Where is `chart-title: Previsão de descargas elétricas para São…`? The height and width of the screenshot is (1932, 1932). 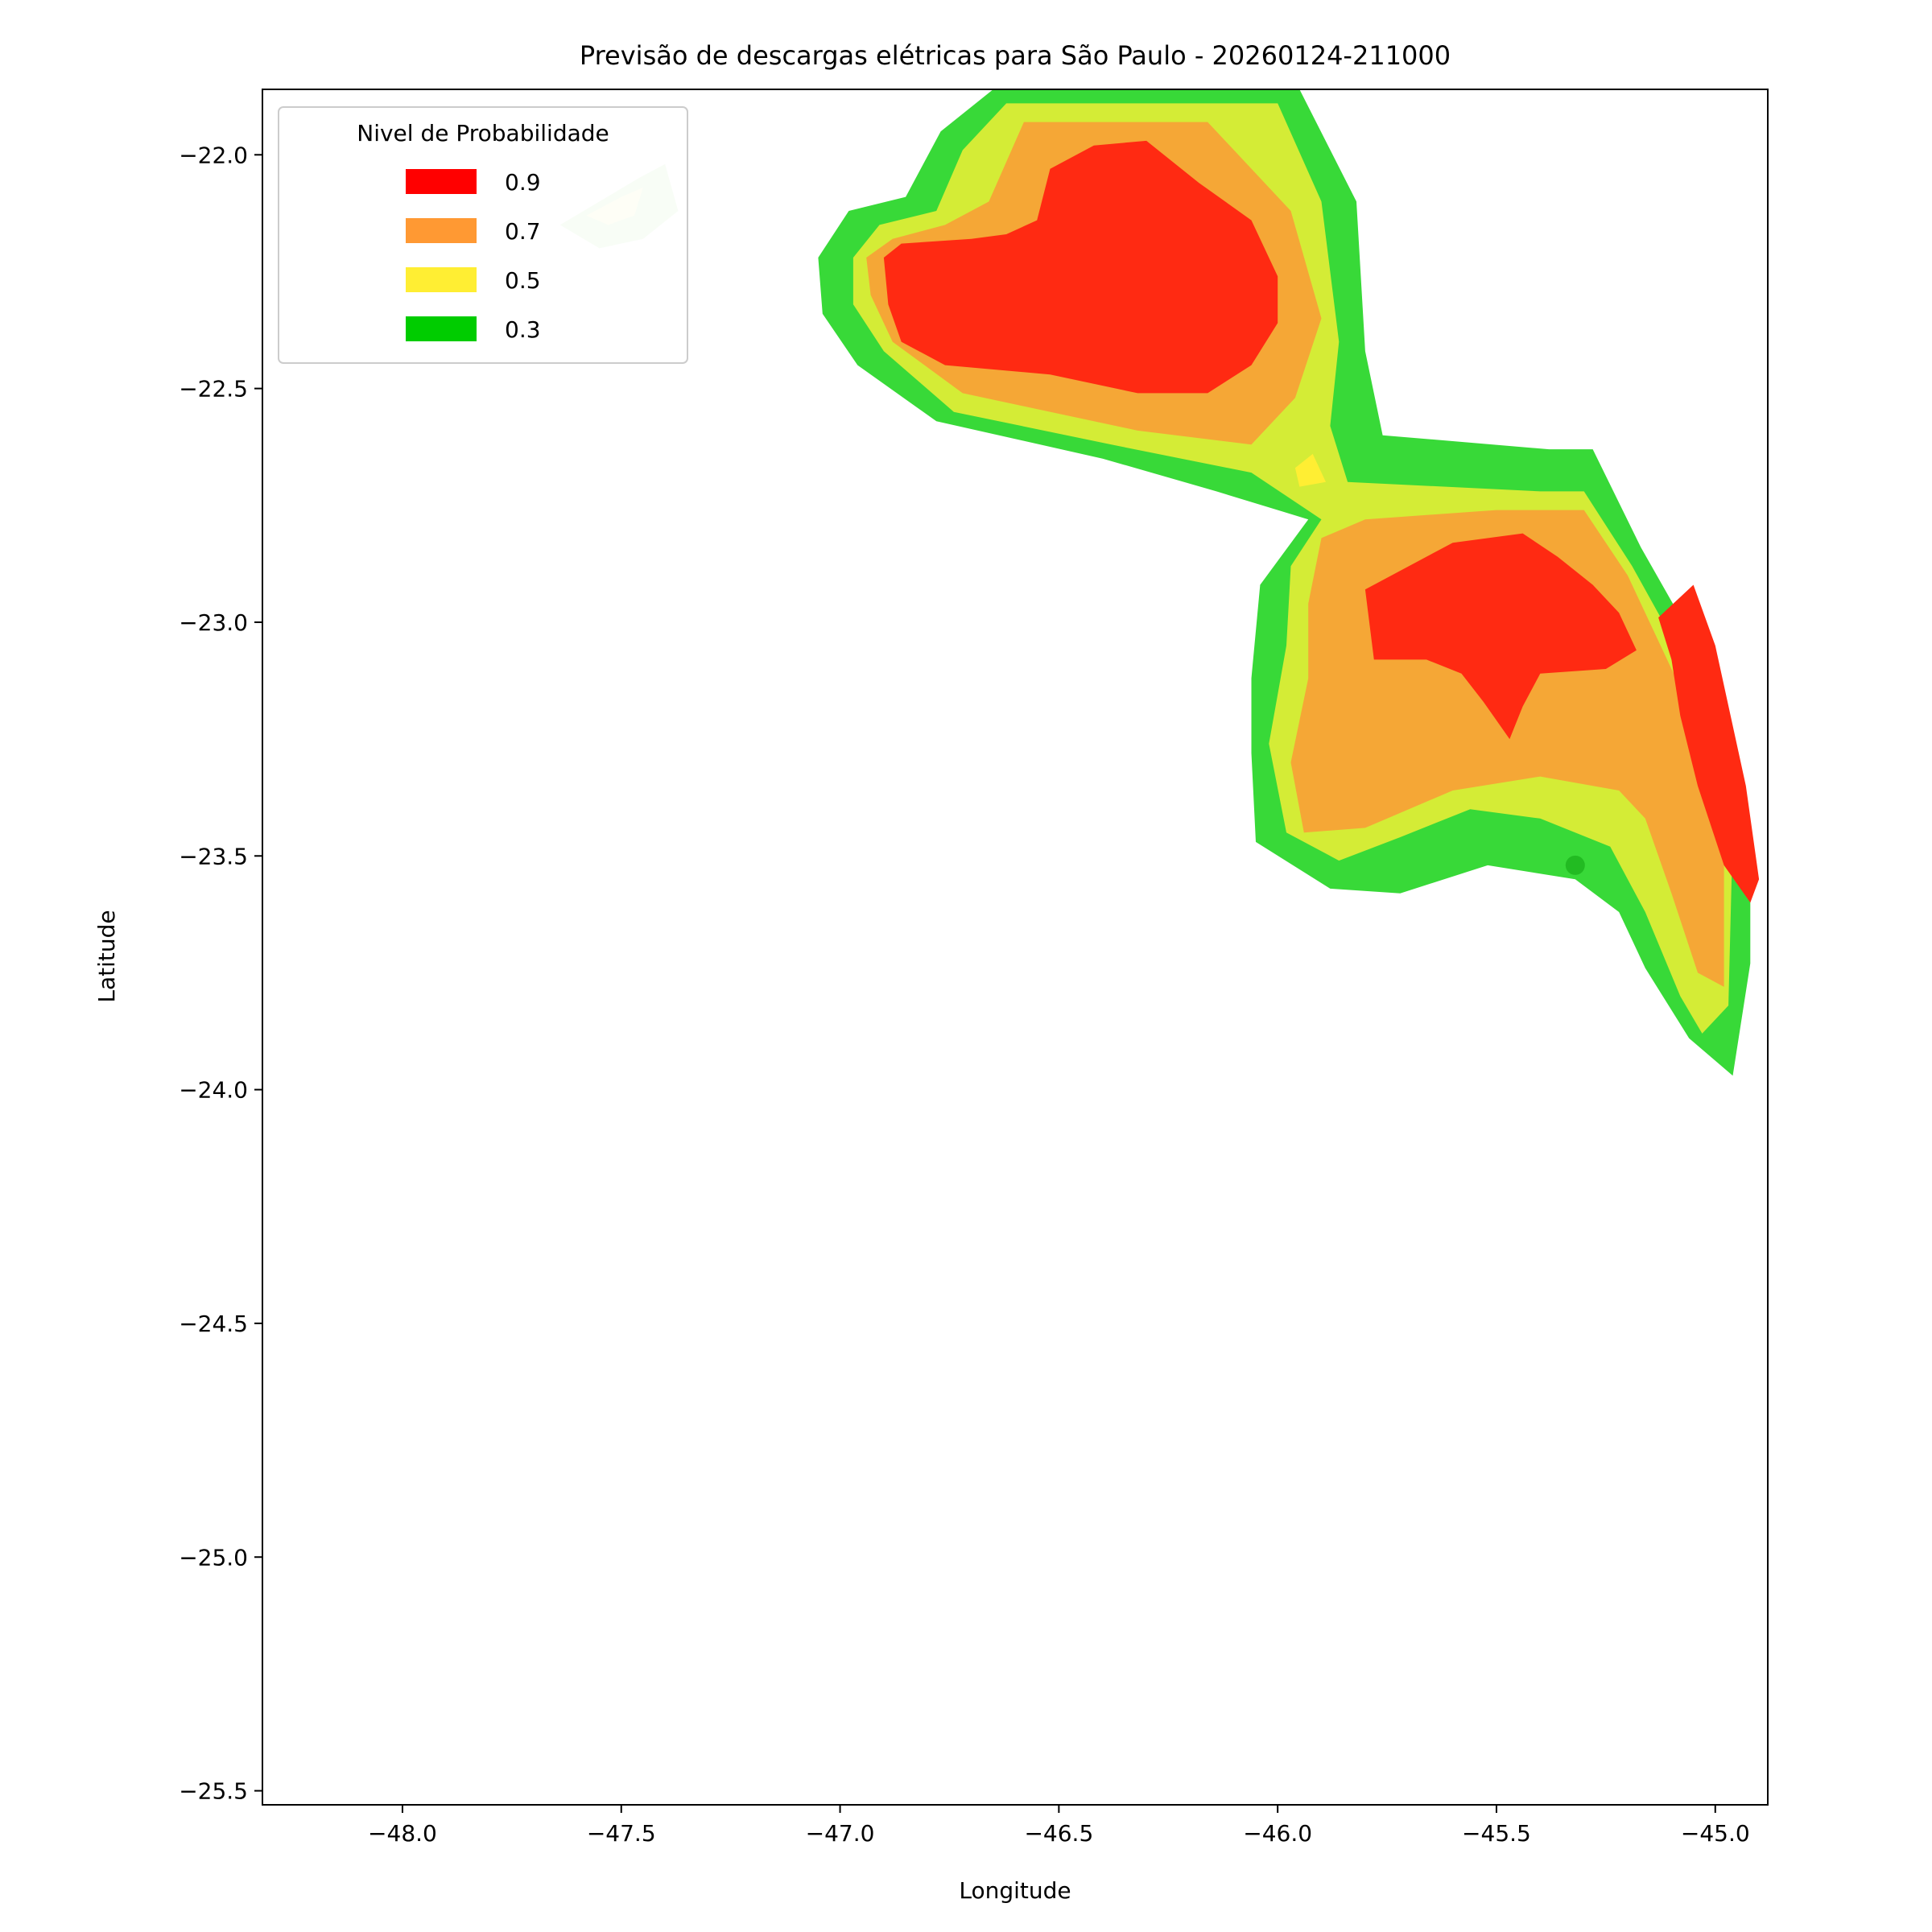 chart-title: Previsão de descargas elétricas para São… is located at coordinates (1015, 55).